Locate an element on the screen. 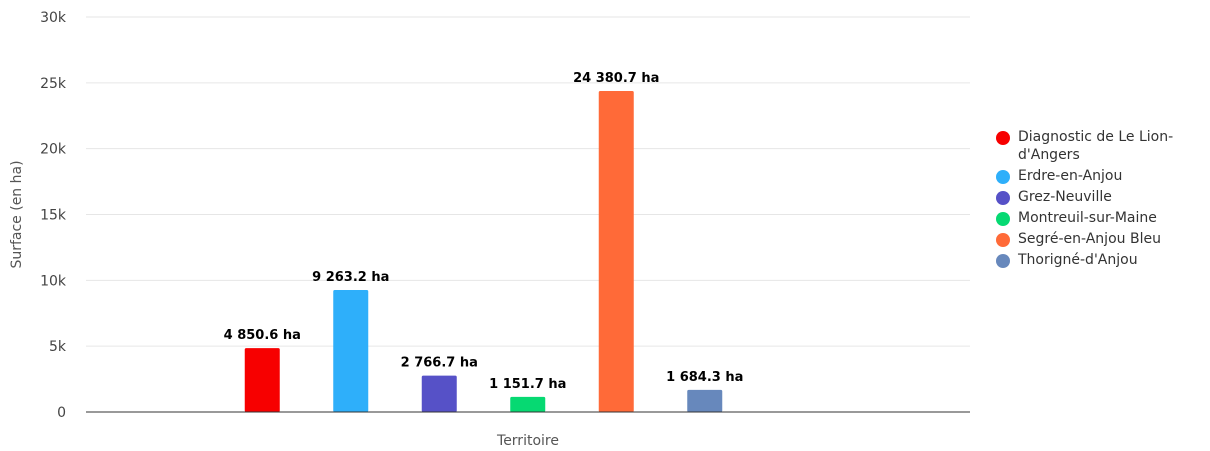  data-label: 1 151.7 ha is located at coordinates (527, 384).